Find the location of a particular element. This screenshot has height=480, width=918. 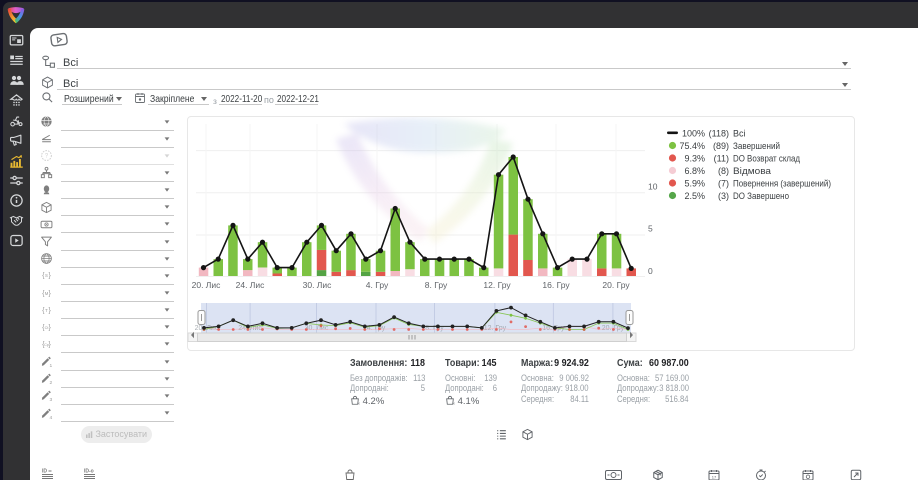

svg-text: 75.4% is located at coordinates (692, 146).